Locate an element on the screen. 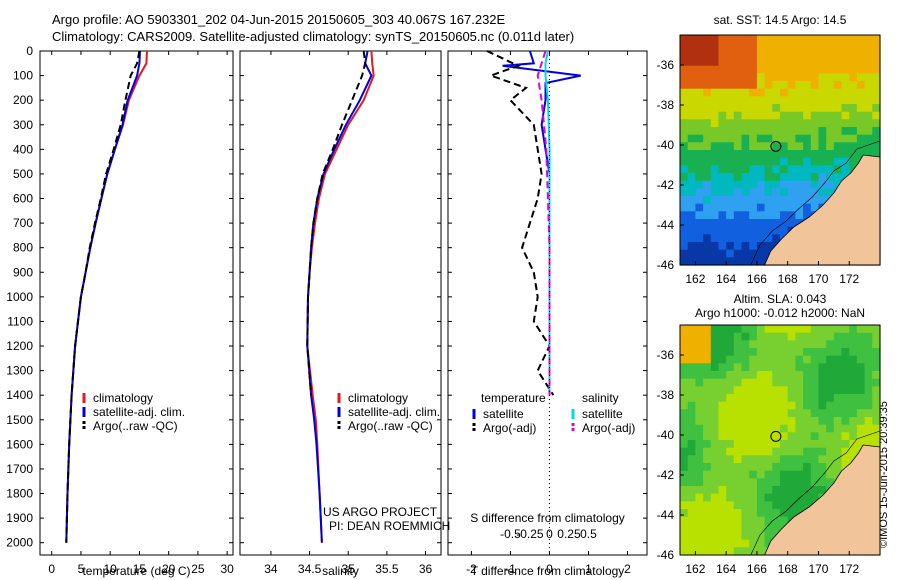  map-x-tick-label: 164 is located at coordinates (726, 569).